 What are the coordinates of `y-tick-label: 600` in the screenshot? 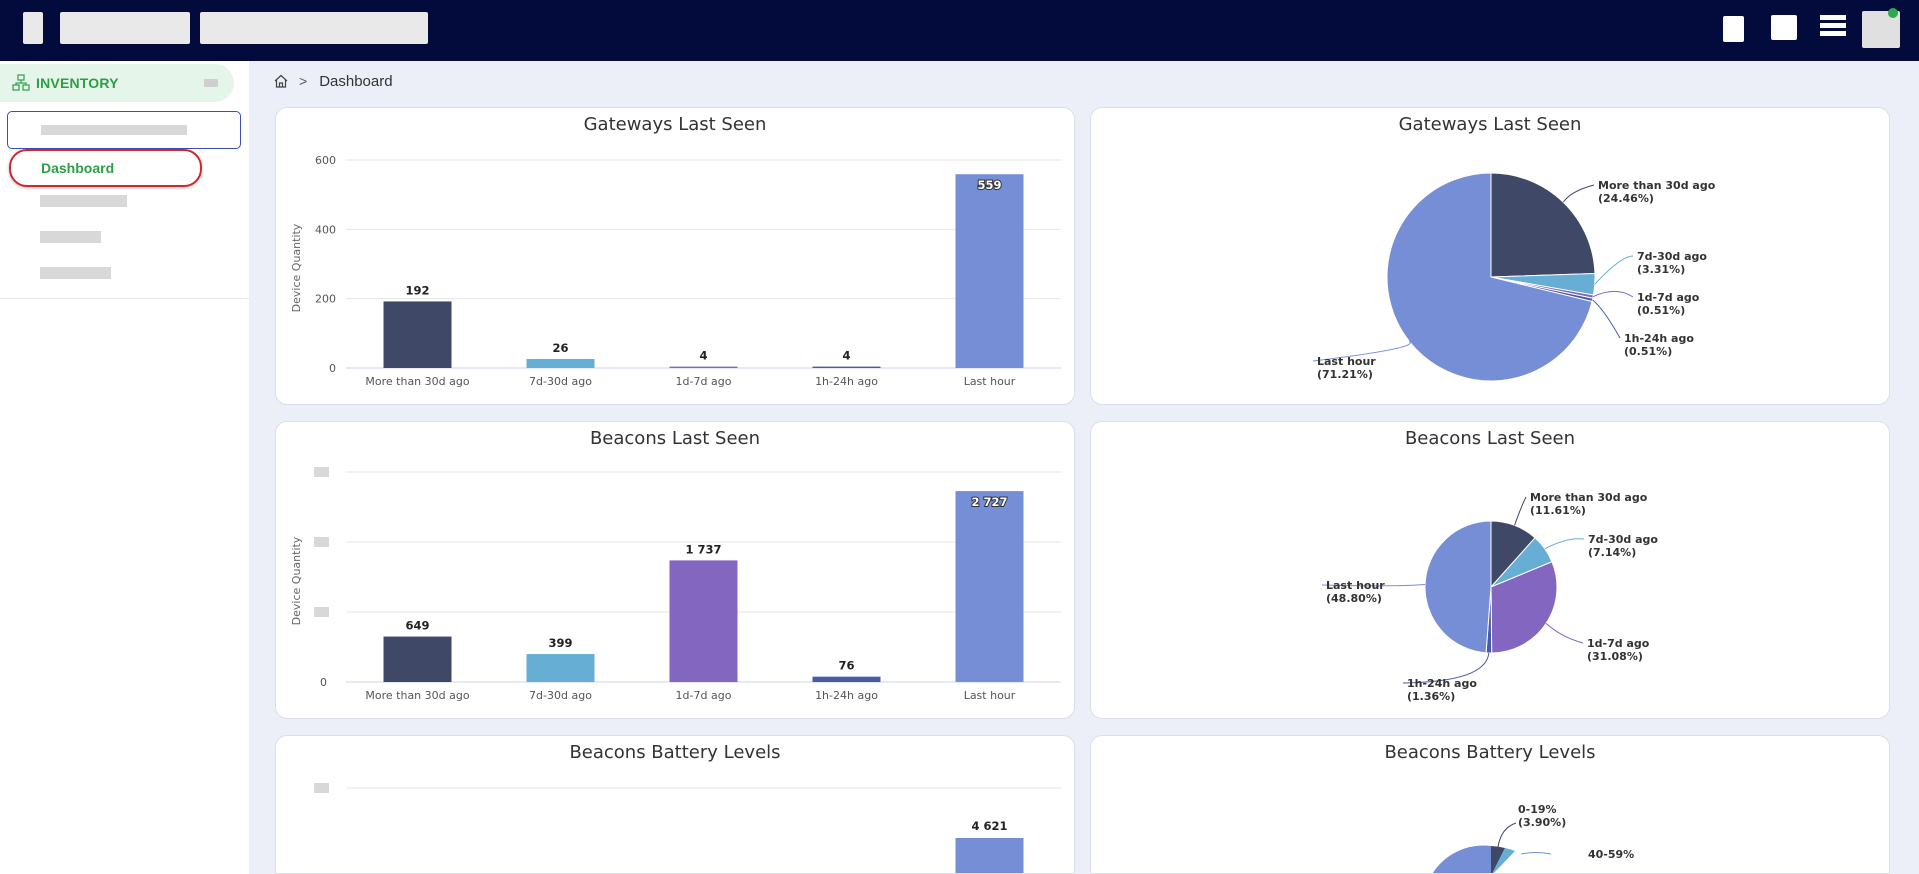 It's located at (325, 160).